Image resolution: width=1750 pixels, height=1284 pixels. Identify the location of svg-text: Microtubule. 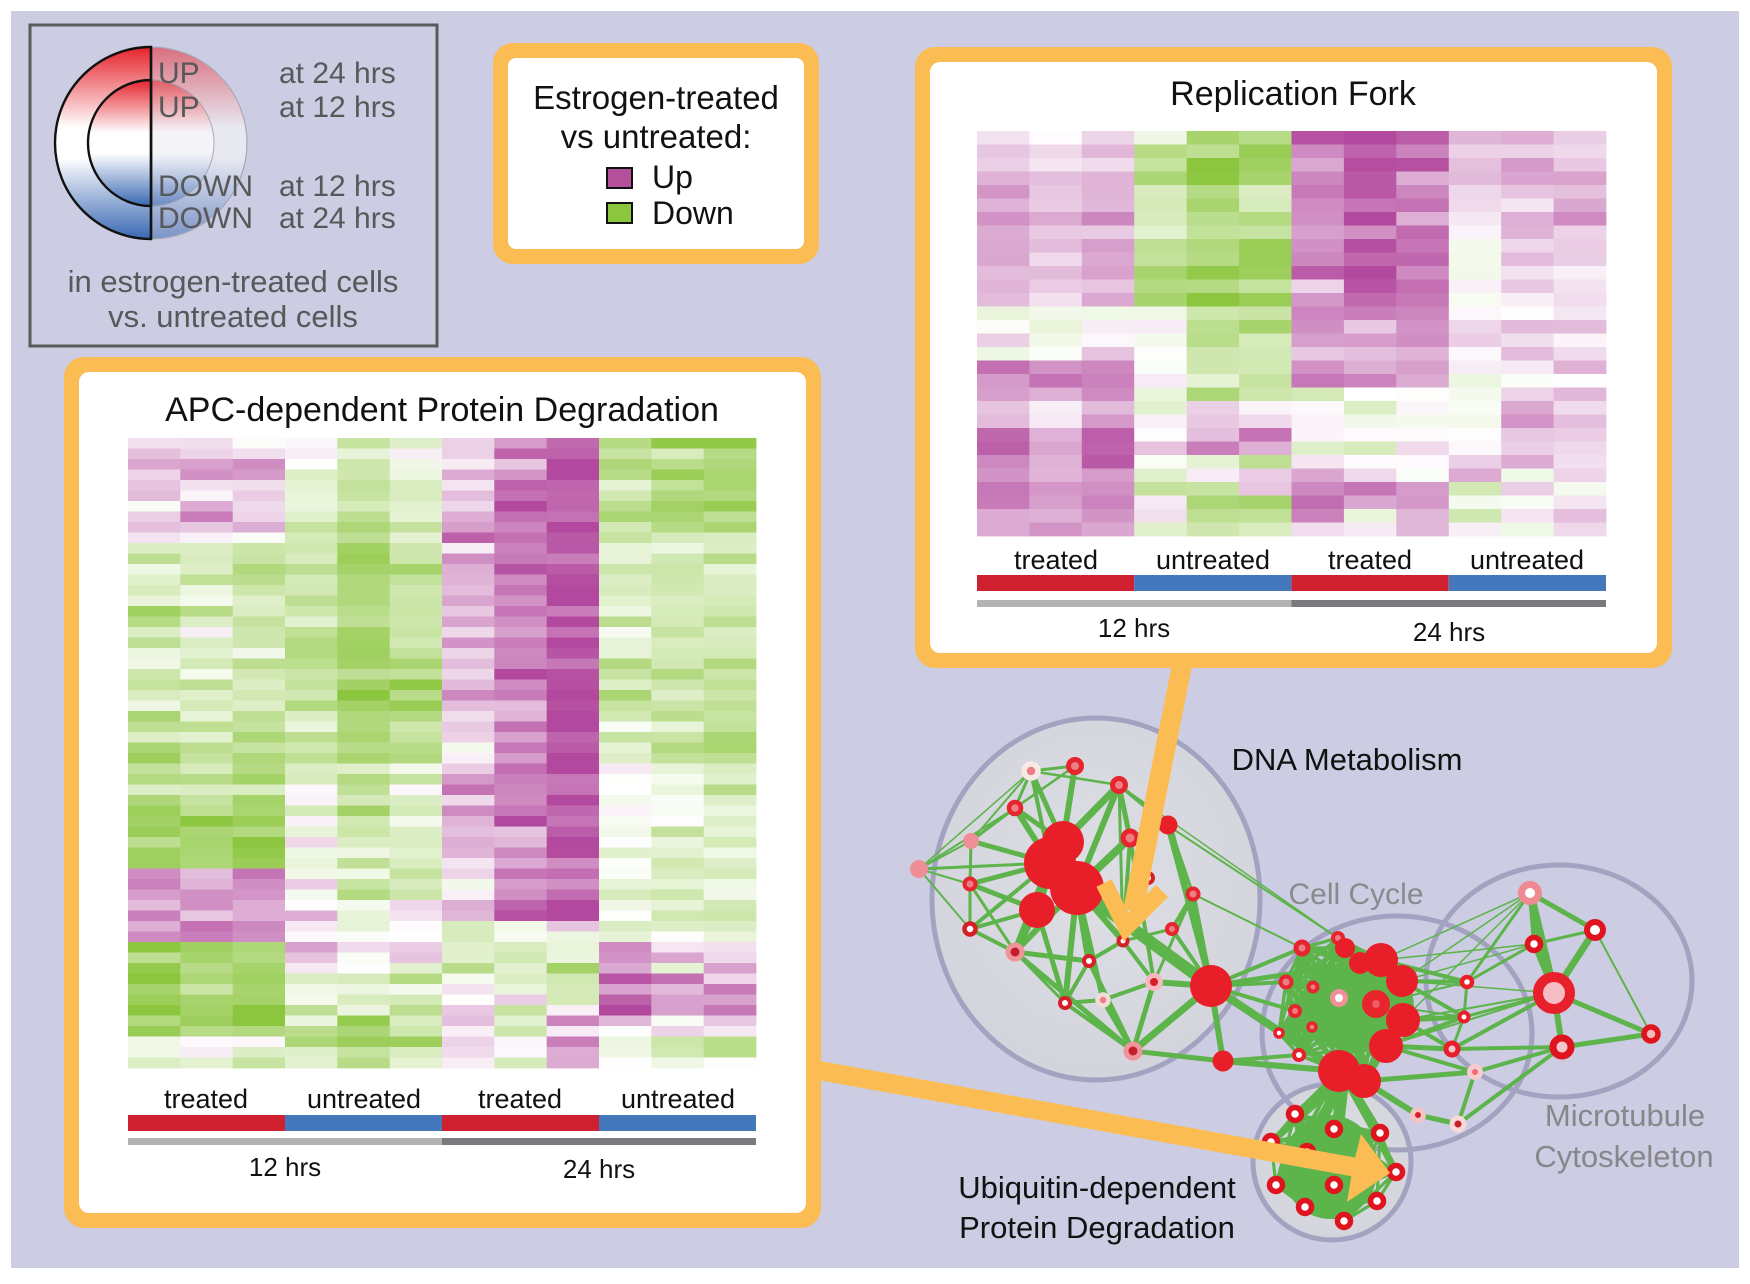
(1625, 1115).